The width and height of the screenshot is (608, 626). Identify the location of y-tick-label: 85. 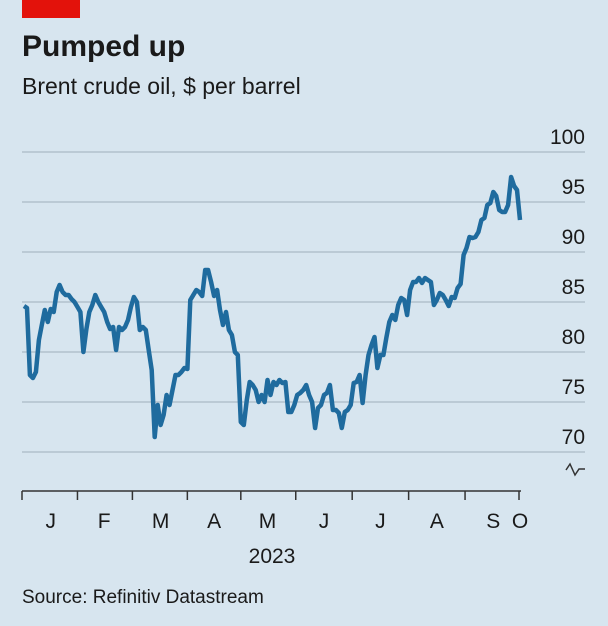
(573, 287).